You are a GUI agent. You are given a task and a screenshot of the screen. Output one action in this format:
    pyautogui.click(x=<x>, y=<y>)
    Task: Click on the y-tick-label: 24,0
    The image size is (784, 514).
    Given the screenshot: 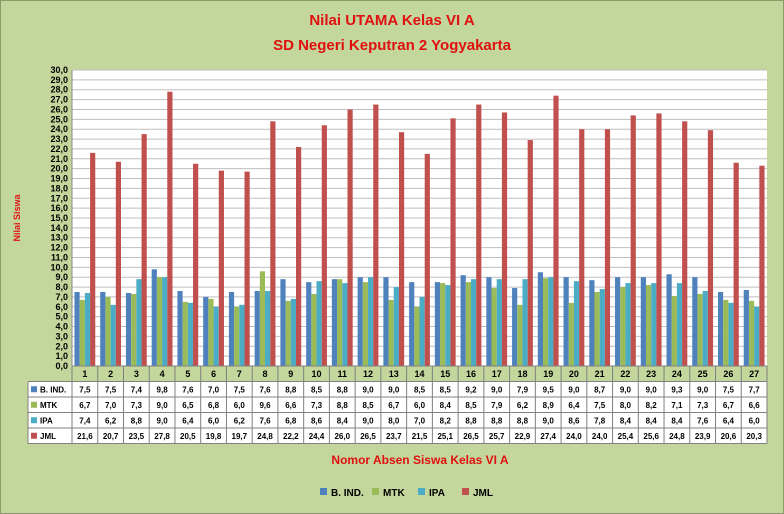 What is the action you would take?
    pyautogui.click(x=59, y=129)
    